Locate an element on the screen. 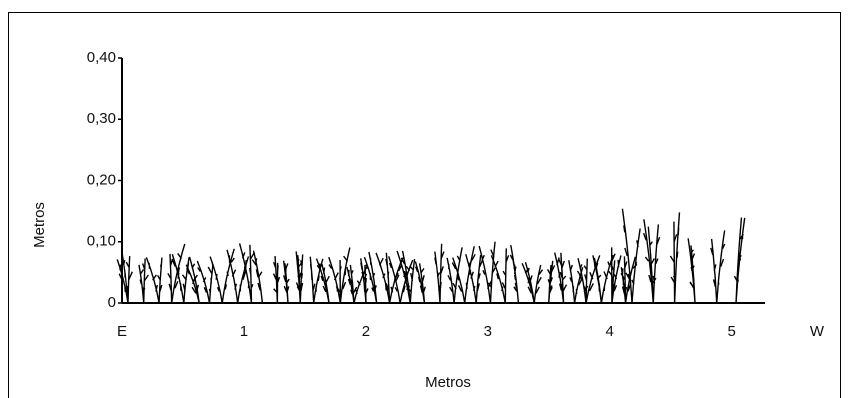 This screenshot has height=398, width=849. x-tick-label: 3 is located at coordinates (488, 331).